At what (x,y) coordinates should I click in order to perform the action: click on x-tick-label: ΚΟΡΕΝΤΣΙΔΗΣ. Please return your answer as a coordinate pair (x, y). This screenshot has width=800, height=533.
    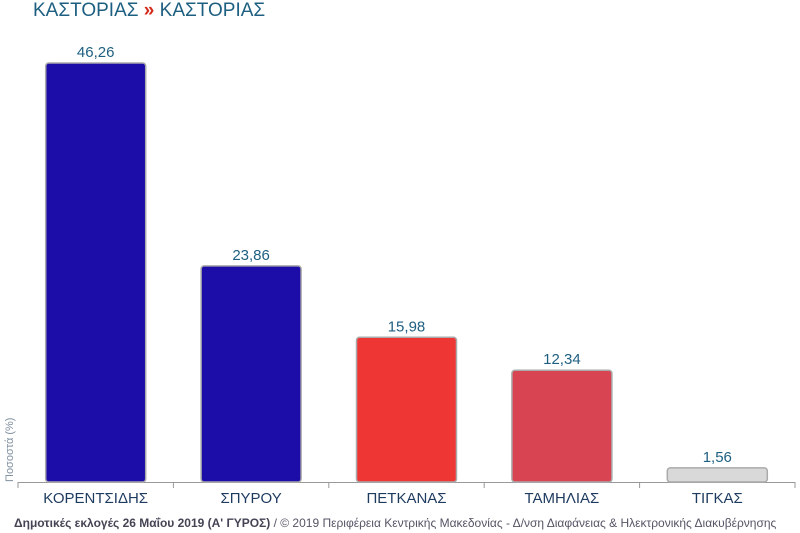
    Looking at the image, I should click on (95, 498).